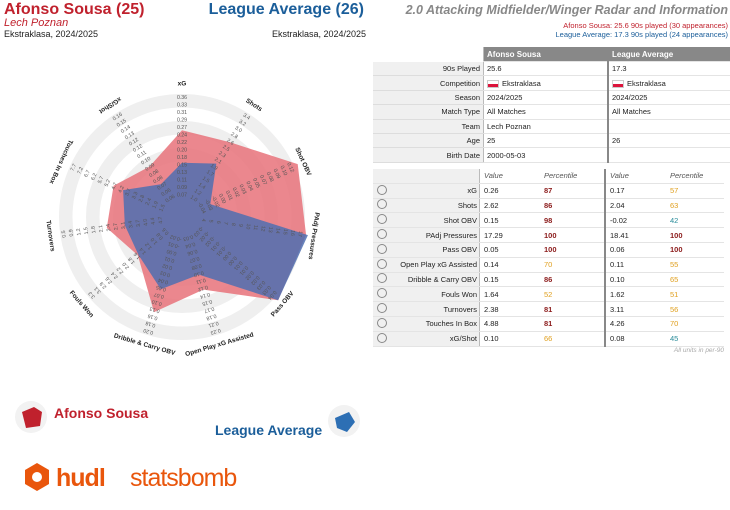  What do you see at coordinates (509, 126) in the screenshot?
I see `info-row-player-value: Lech Poznan` at bounding box center [509, 126].